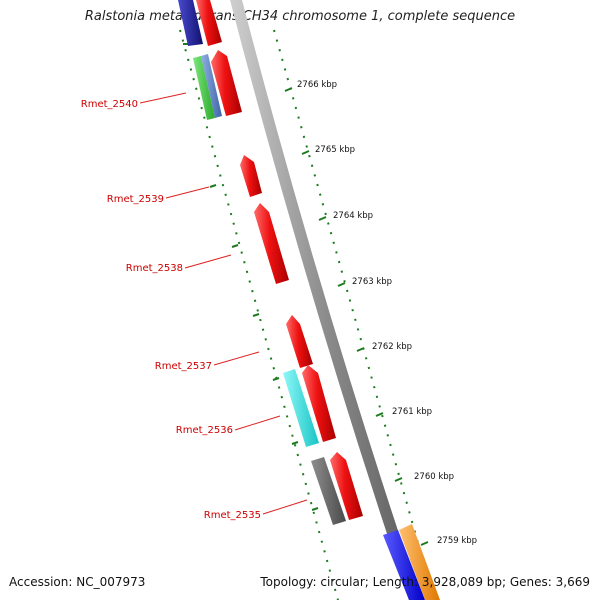 The height and width of the screenshot is (600, 600). I want to click on scale-label: 2764 kbp, so click(353, 216).